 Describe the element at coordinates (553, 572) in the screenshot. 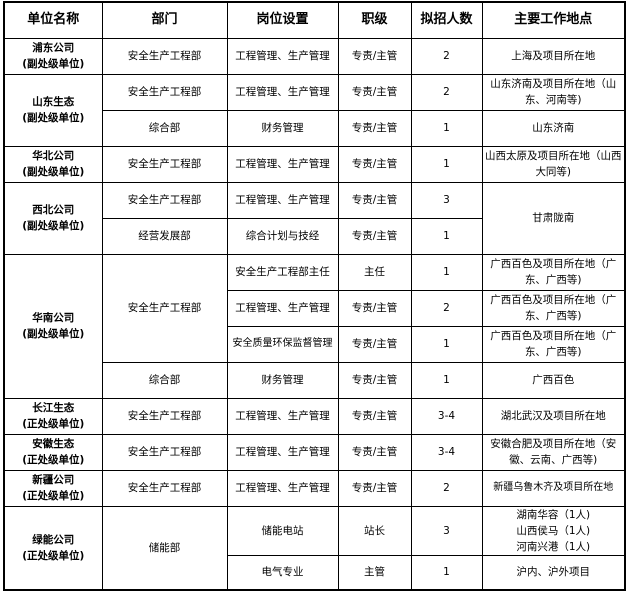

I see `place-cell: 沪内、沪外项目` at that location.